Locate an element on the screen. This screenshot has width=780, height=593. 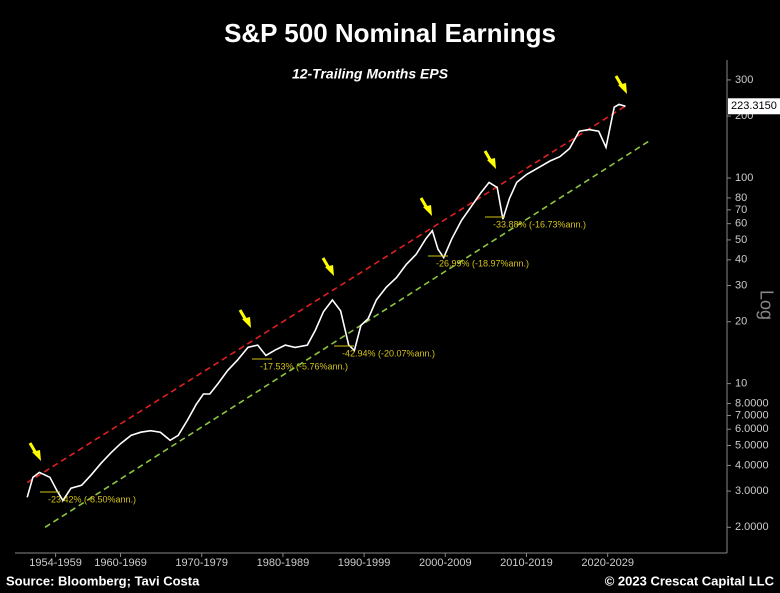
y-tick-label: 300 is located at coordinates (744, 80).